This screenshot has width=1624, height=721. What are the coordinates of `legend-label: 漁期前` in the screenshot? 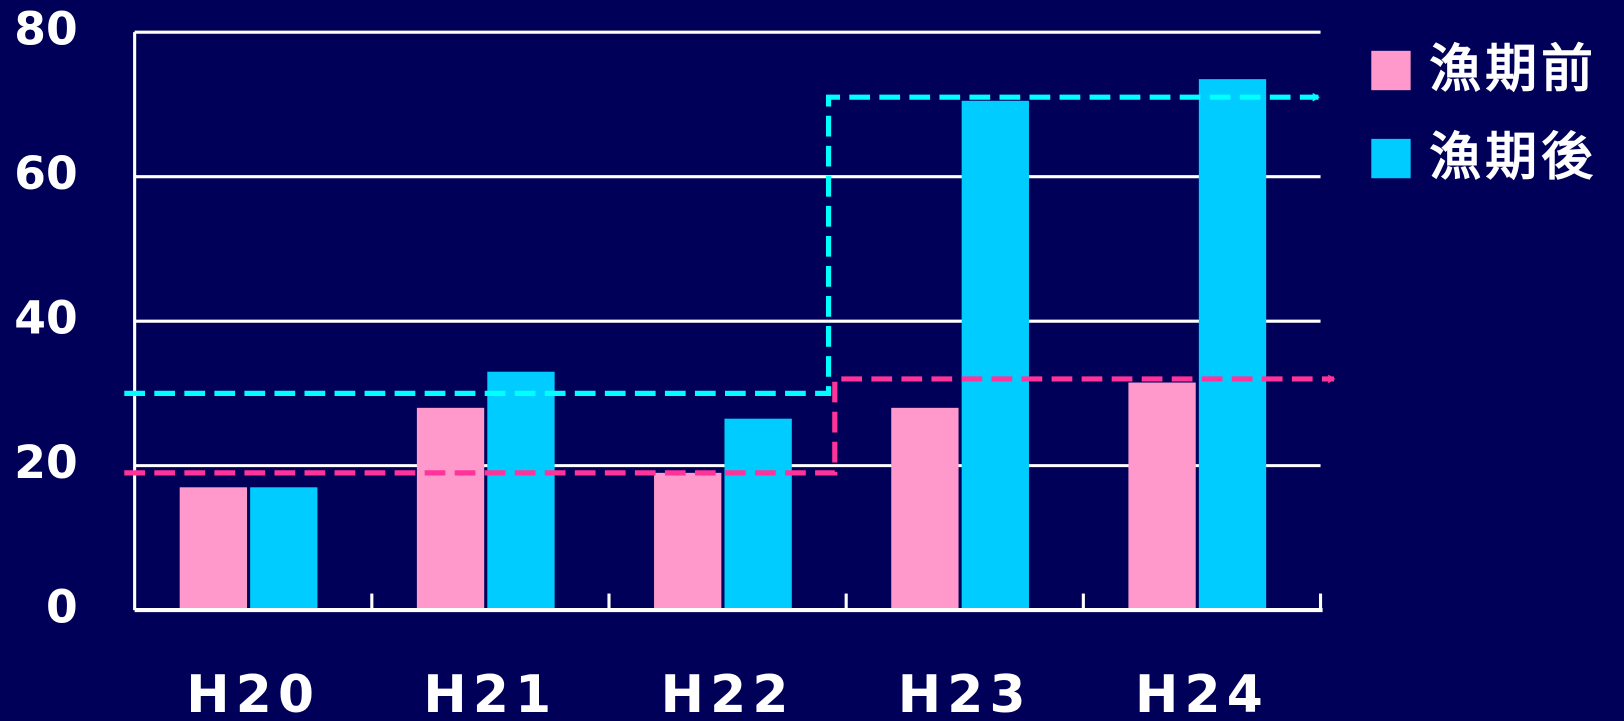 It's located at (1513, 70).